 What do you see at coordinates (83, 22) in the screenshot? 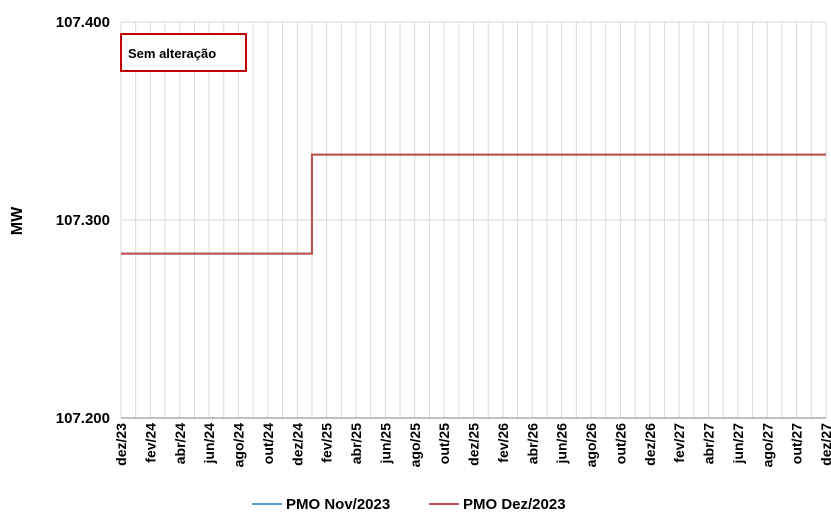
I see `y-tick-label: 107.400` at bounding box center [83, 22].